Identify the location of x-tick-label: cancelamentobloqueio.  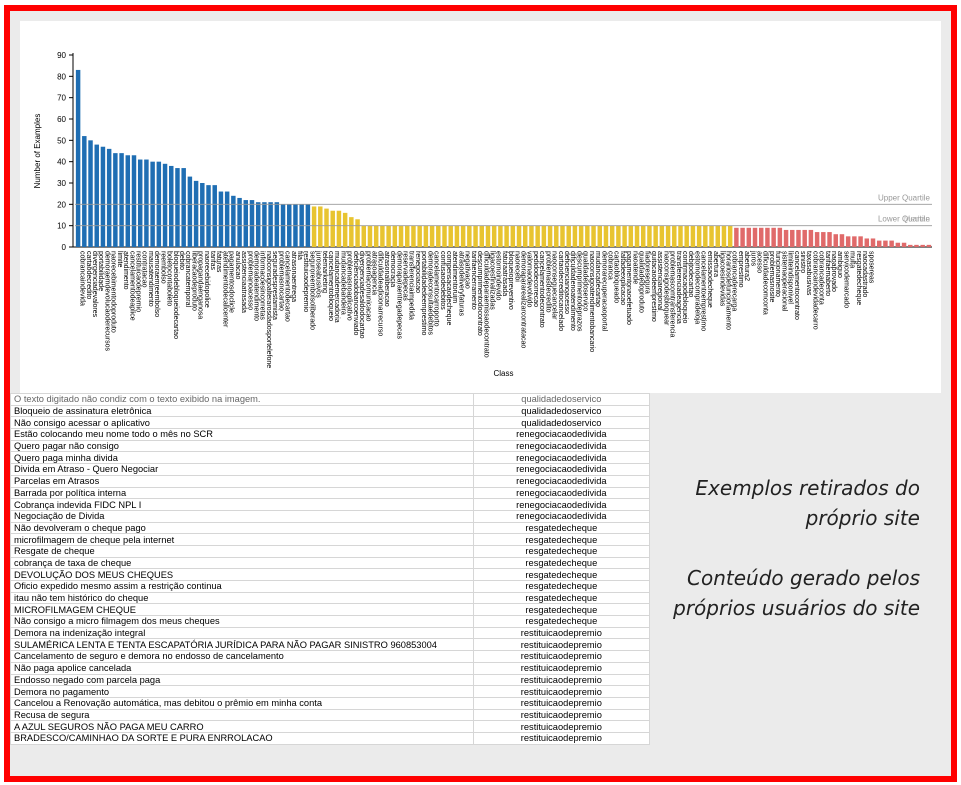
(330, 286).